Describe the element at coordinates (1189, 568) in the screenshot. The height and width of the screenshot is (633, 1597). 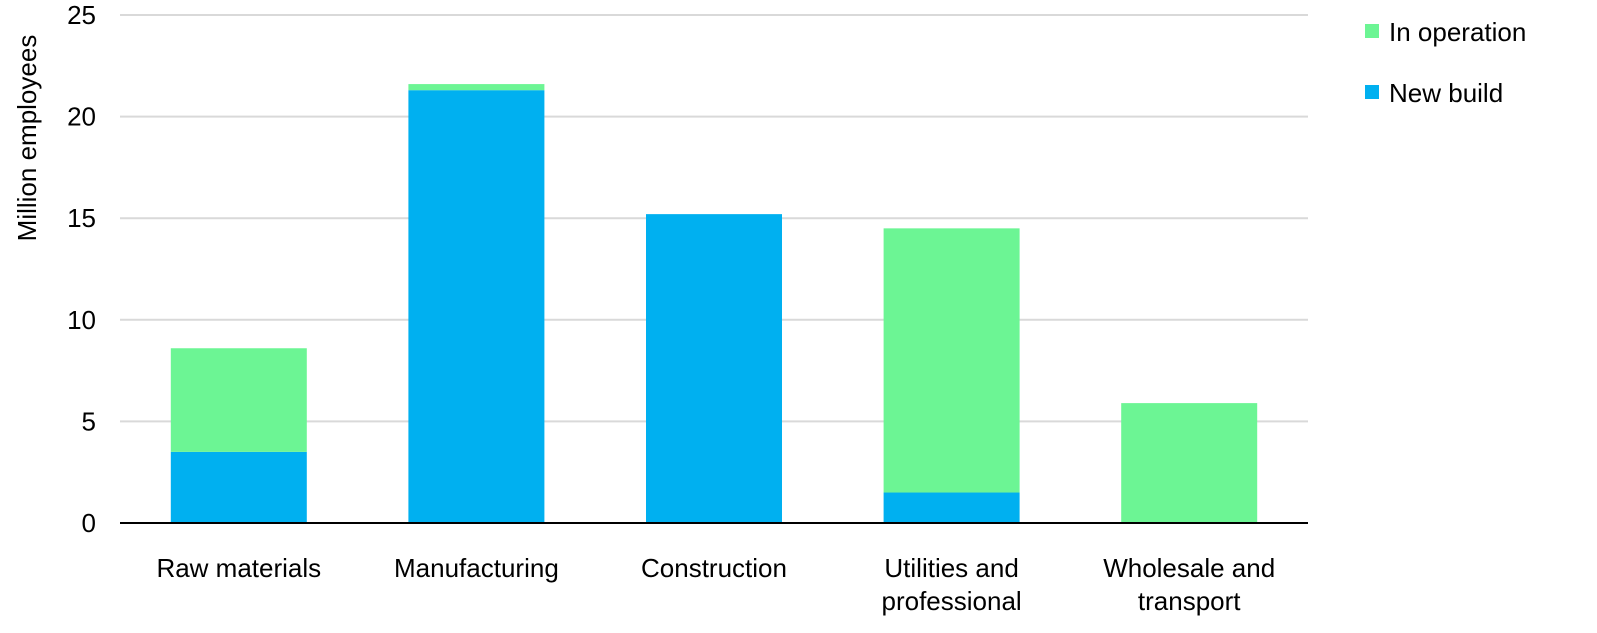
I see `x-tick-label: Wholesale and` at that location.